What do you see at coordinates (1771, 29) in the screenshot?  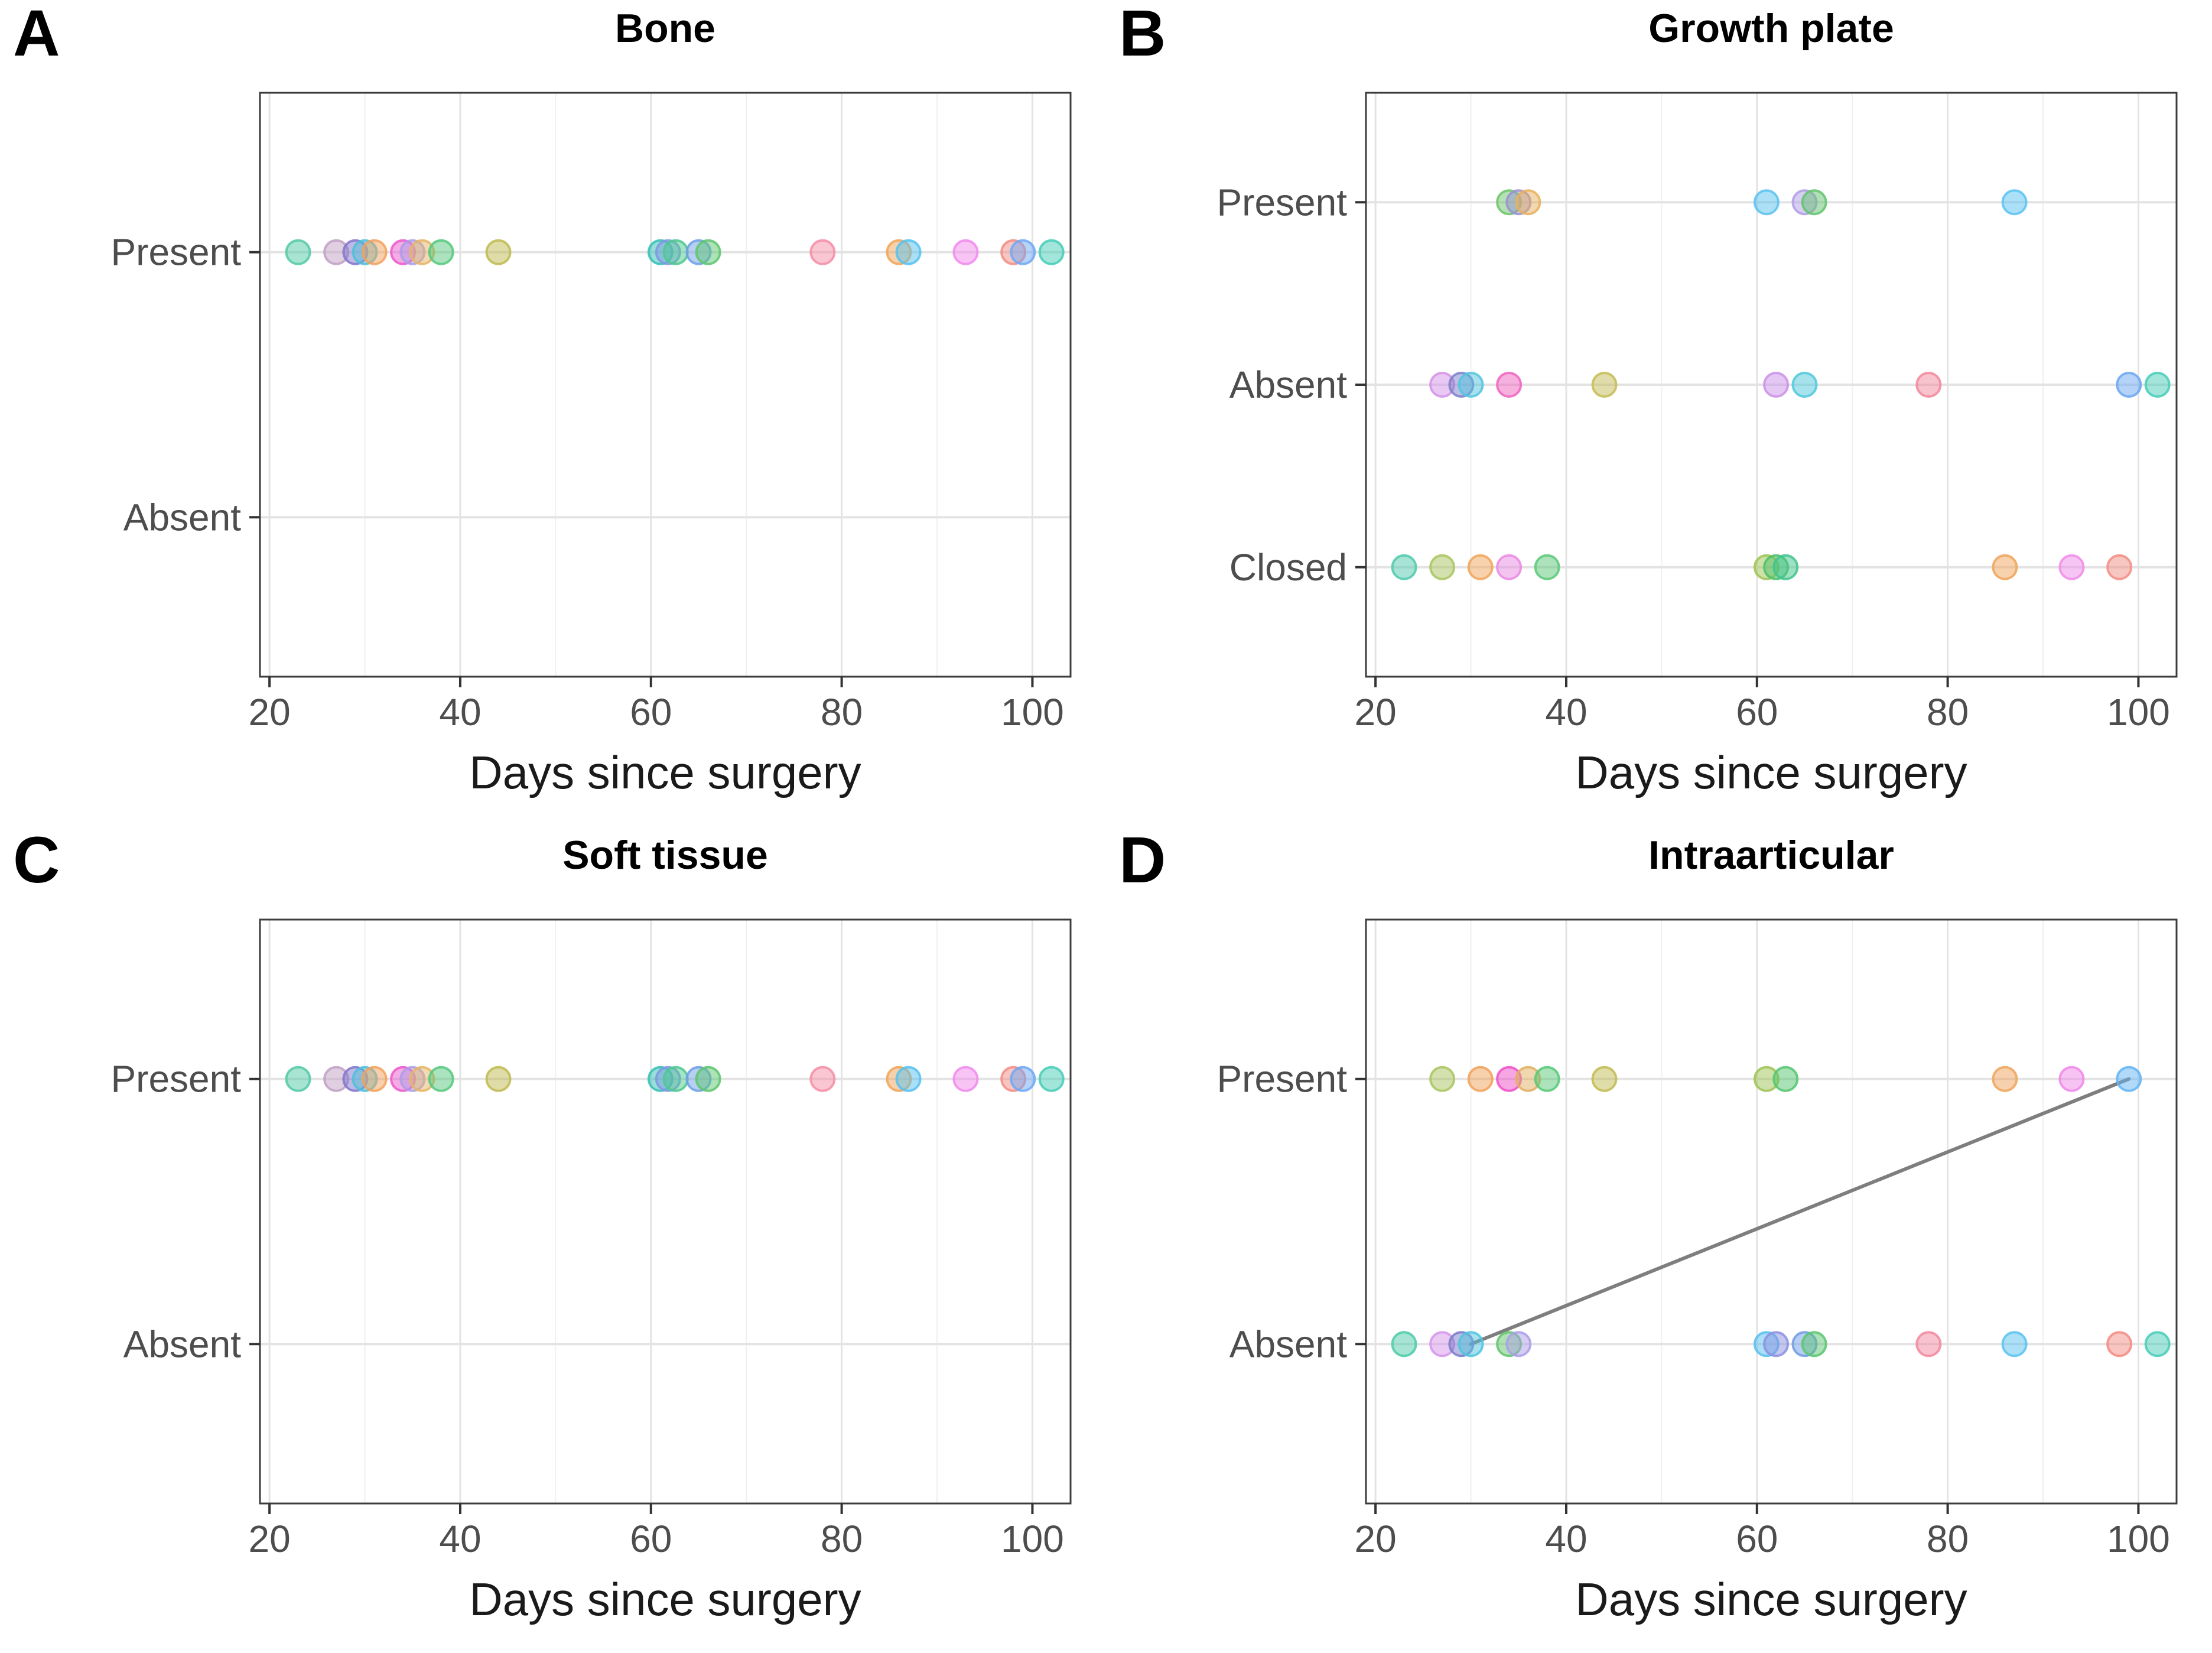 I see `panel-title: Growth plate` at bounding box center [1771, 29].